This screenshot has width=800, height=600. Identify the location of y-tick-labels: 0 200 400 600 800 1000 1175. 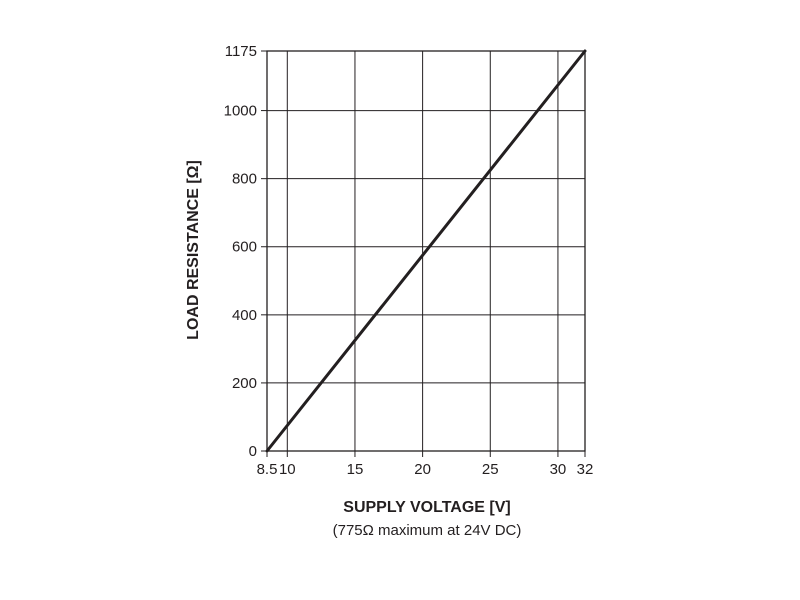
(245, 251).